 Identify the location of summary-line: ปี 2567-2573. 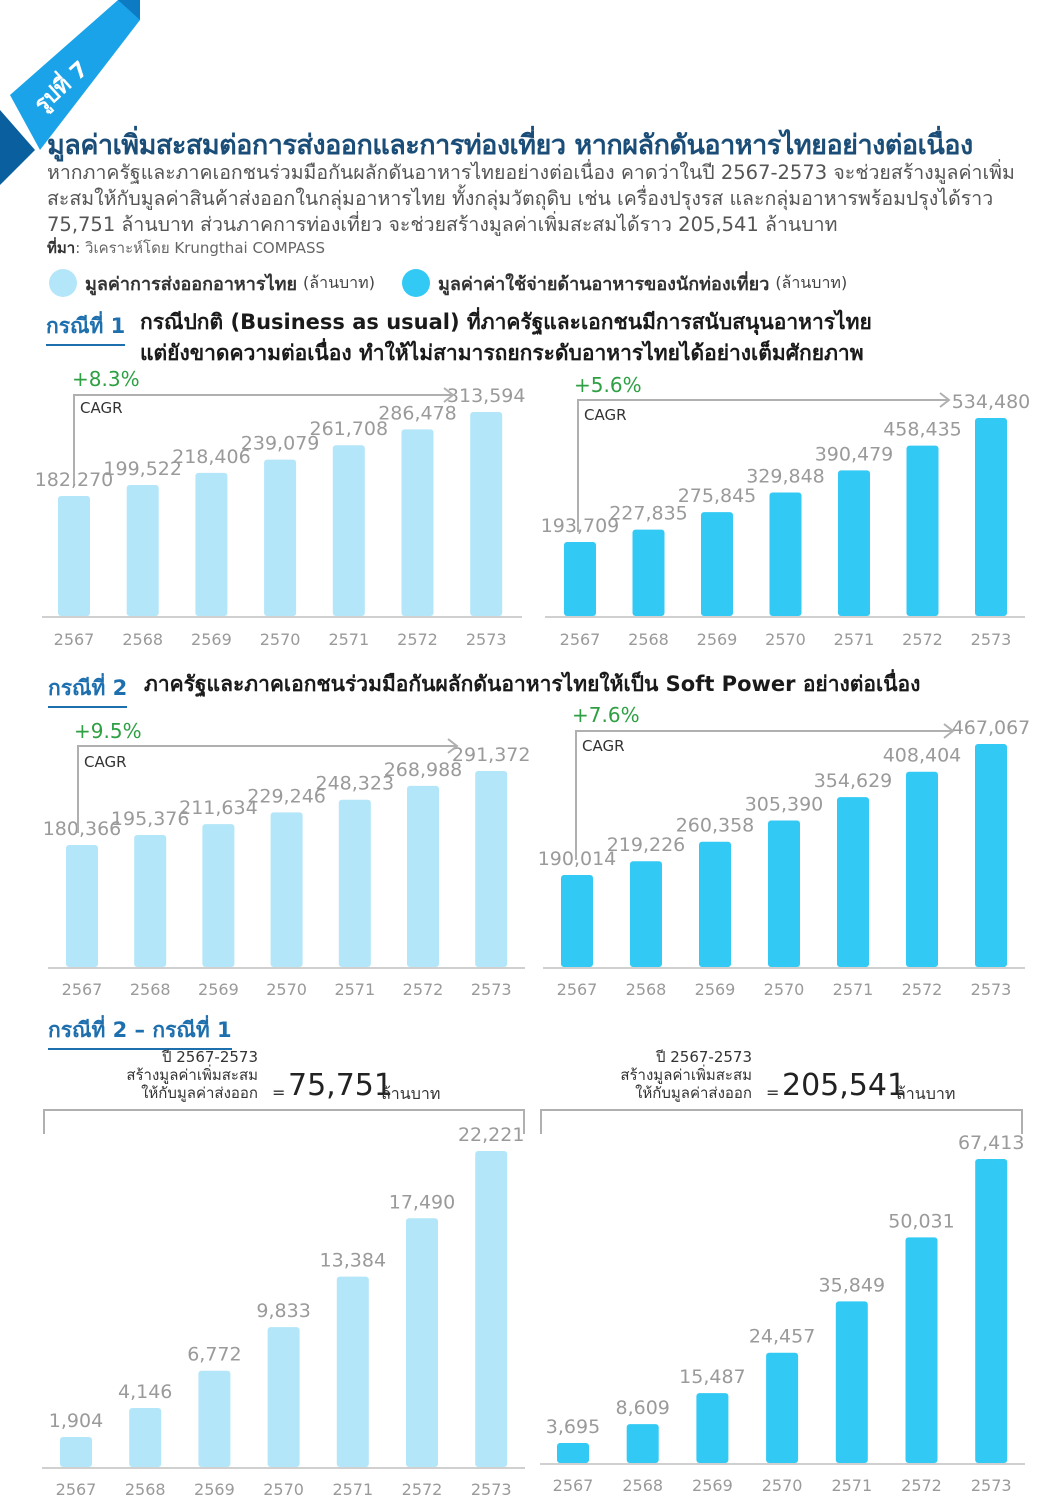
(209, 1057).